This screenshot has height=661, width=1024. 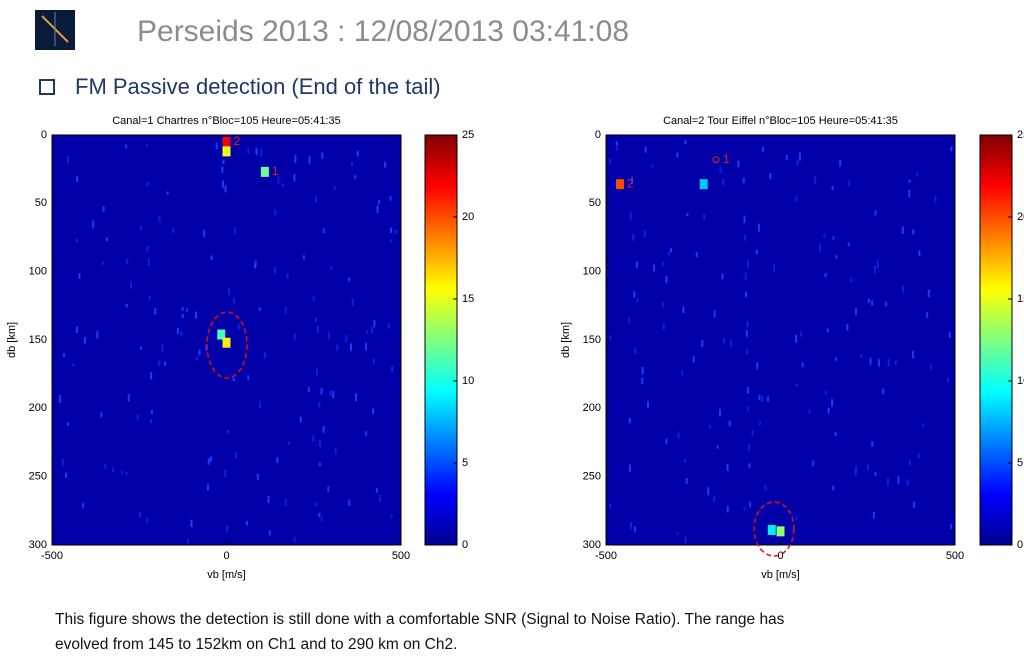 What do you see at coordinates (383, 31) in the screenshot?
I see `slide-title: Perseids 2013 : 12/08/2013 03:41:08` at bounding box center [383, 31].